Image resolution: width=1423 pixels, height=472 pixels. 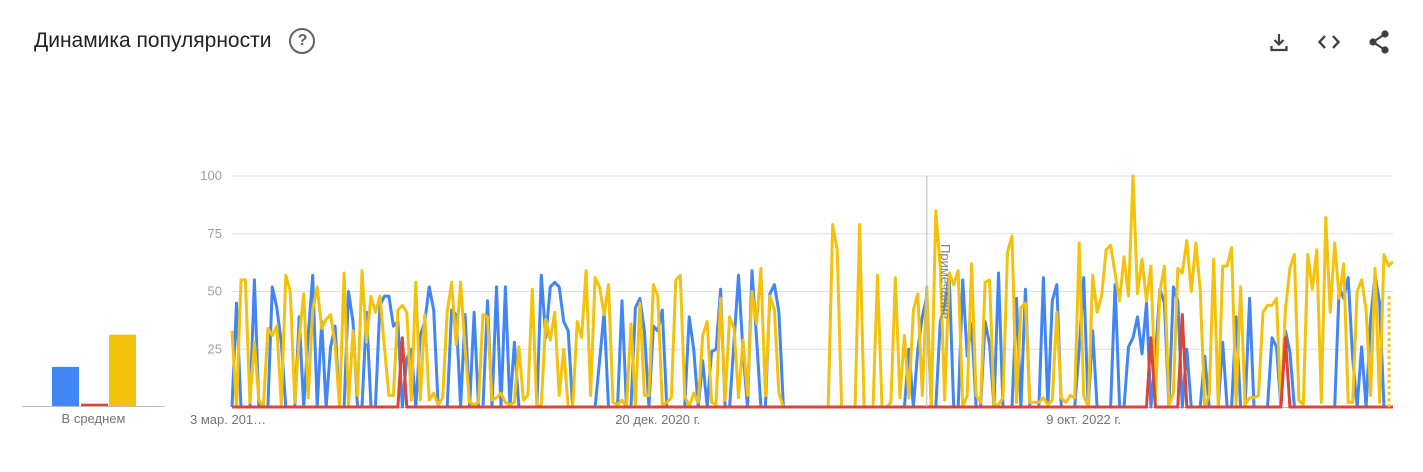 I want to click on share-button, so click(x=1379, y=42).